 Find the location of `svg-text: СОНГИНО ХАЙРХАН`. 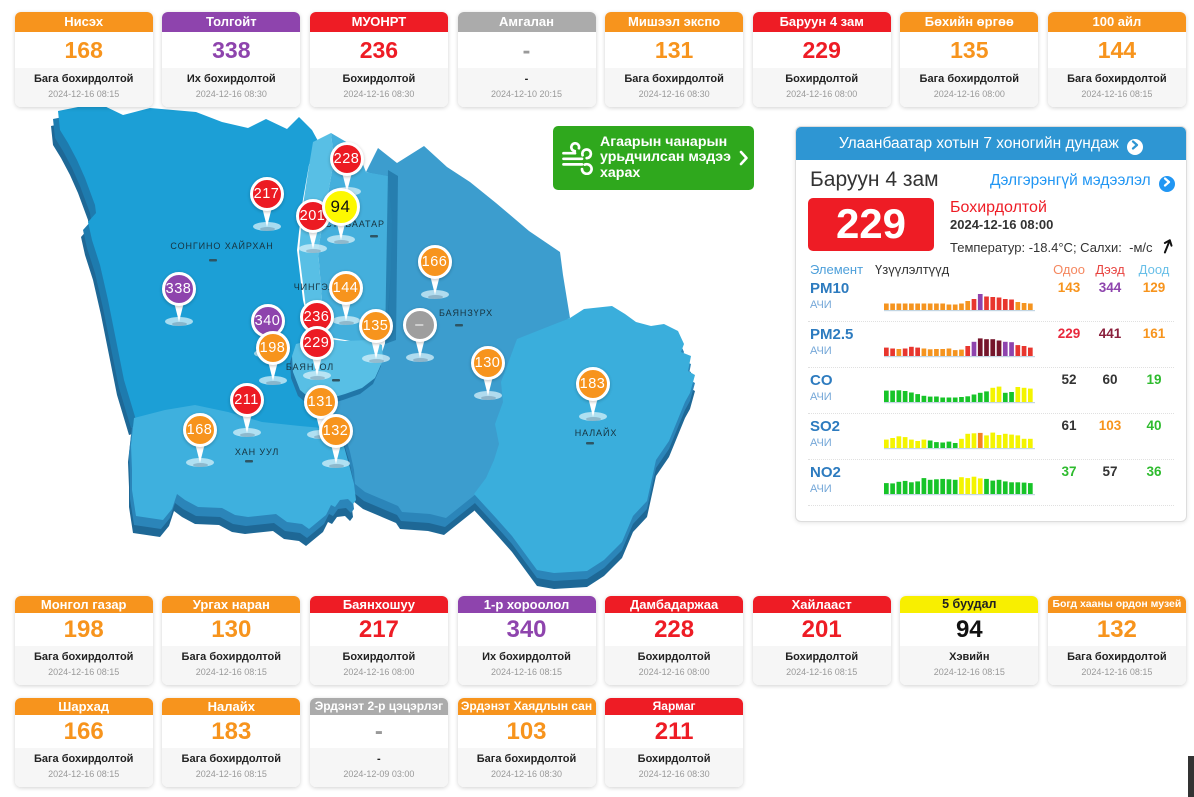

svg-text: СОНГИНО ХАЙРХАН is located at coordinates (221, 245).